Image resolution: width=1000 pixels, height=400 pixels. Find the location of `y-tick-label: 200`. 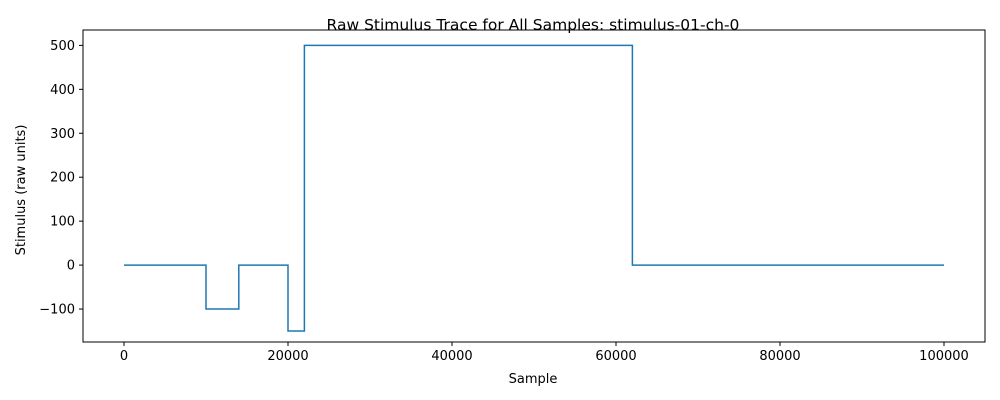

y-tick-label: 200 is located at coordinates (62, 178).